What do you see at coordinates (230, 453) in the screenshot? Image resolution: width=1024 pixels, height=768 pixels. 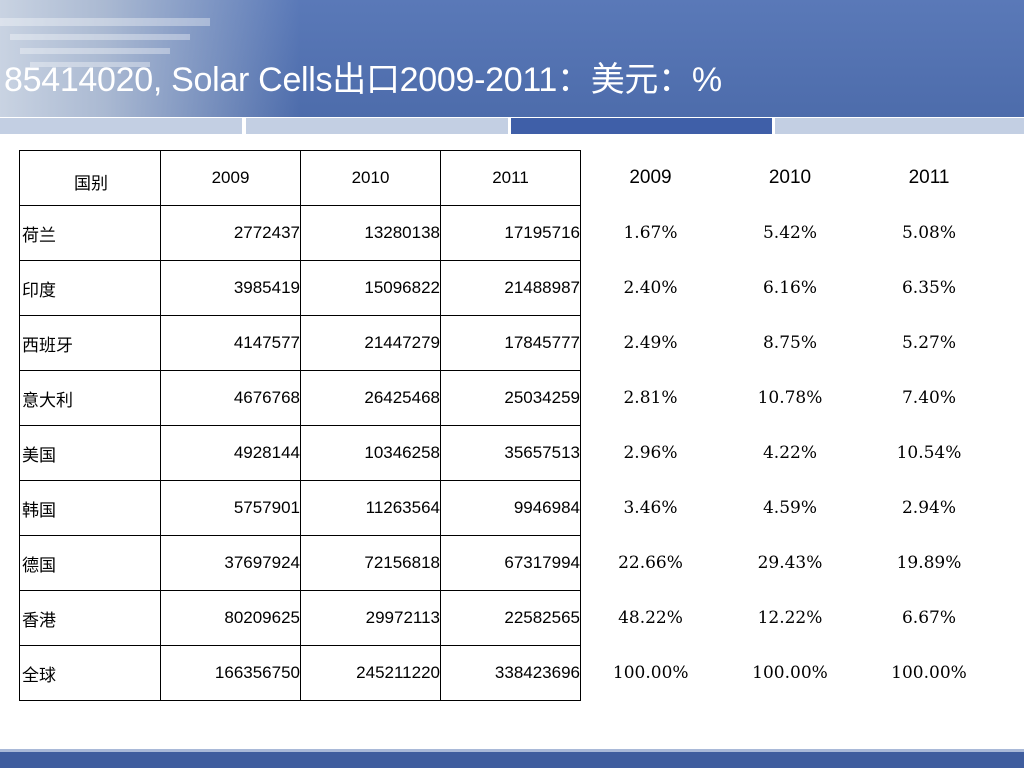 I see `value-cell: 4928144` at bounding box center [230, 453].